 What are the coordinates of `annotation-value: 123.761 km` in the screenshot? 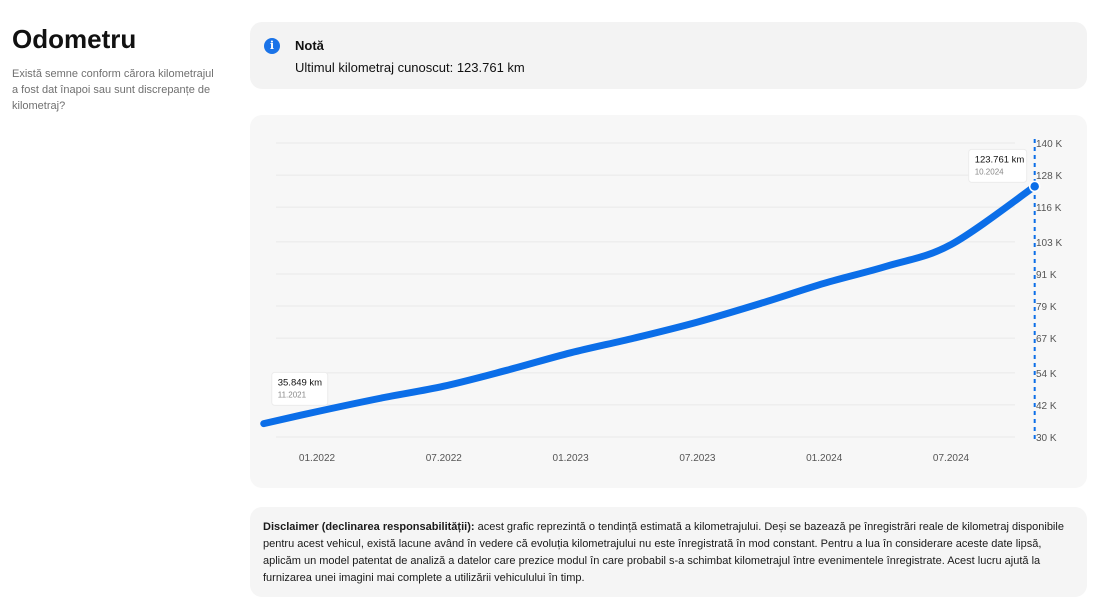 It's located at (1000, 159).